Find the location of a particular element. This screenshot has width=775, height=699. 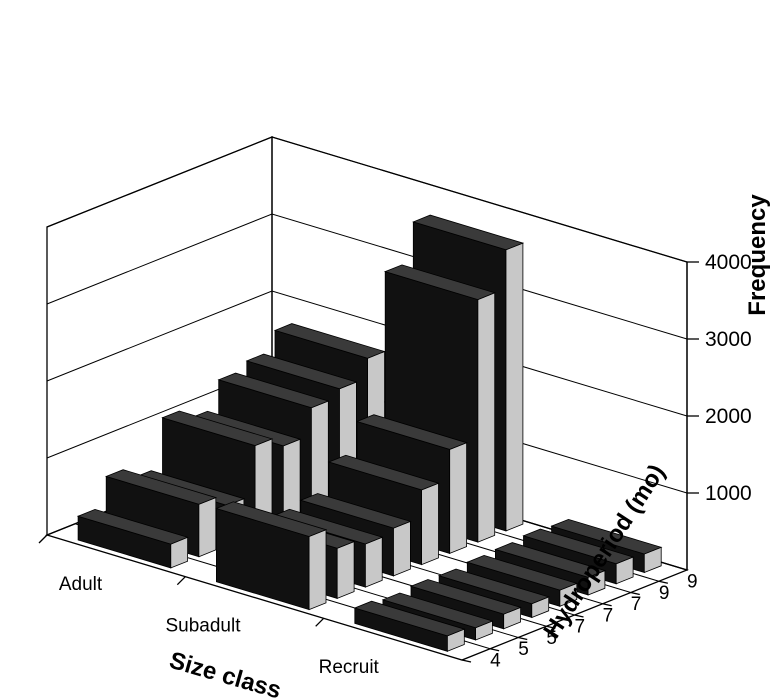

value-tick-label: 3000 is located at coordinates (728, 339).